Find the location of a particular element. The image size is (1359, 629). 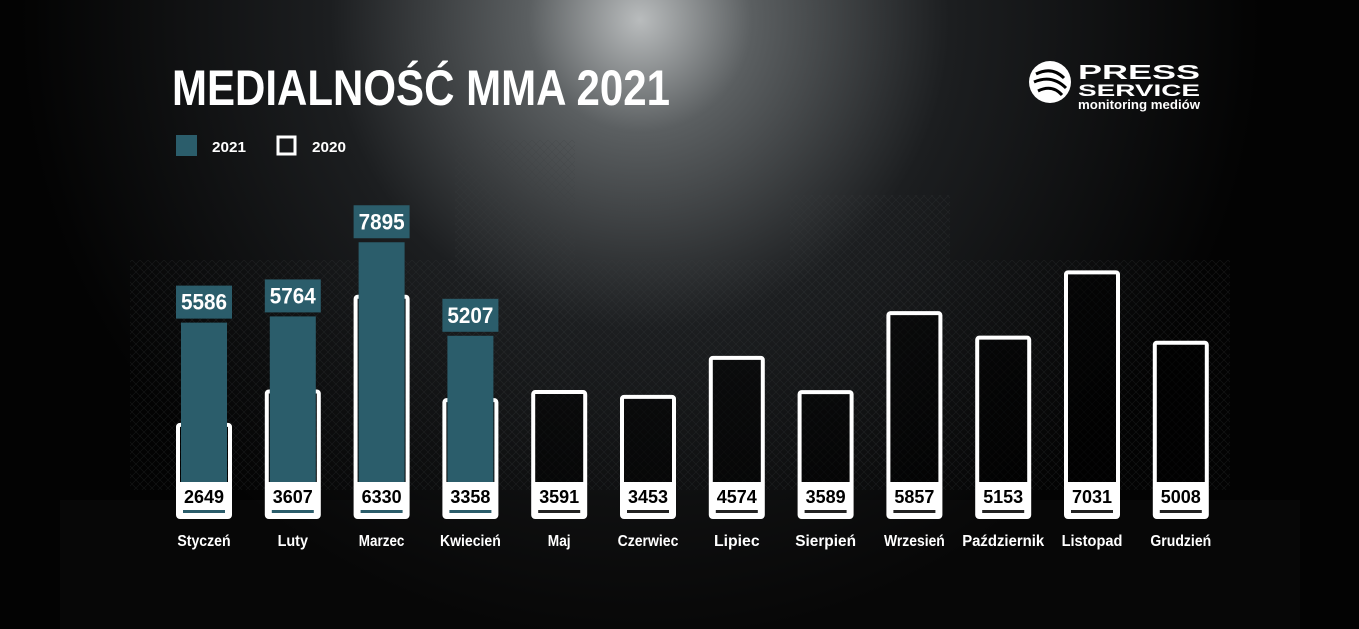

value-label-2021: 5586 is located at coordinates (204, 302).